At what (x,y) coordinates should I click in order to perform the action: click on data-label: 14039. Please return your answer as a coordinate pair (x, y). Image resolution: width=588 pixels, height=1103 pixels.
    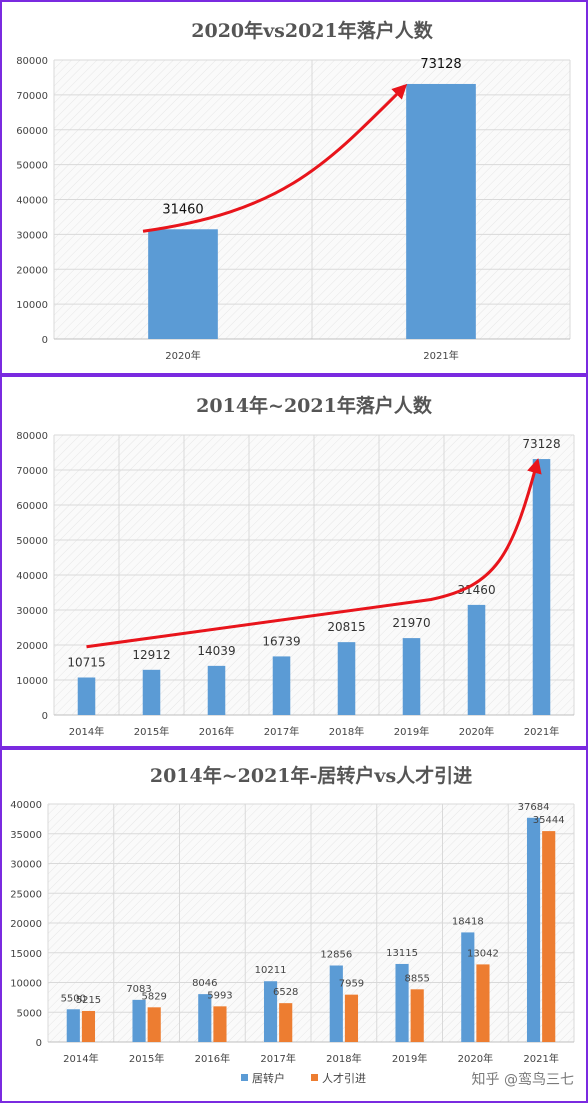
    Looking at the image, I should click on (216, 651).